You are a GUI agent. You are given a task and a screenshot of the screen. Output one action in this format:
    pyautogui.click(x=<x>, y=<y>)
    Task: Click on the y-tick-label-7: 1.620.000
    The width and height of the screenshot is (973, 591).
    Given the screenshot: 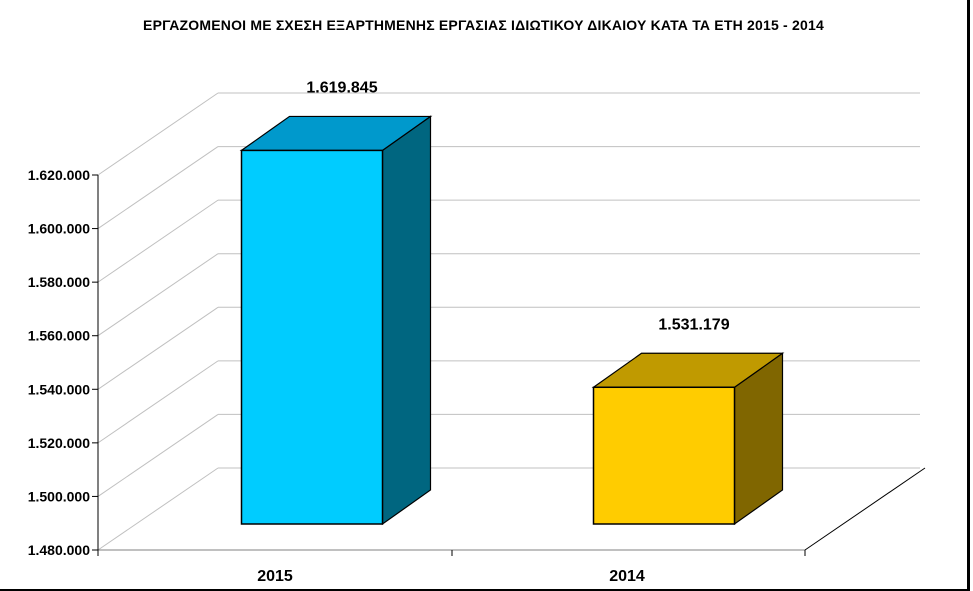 What is the action you would take?
    pyautogui.click(x=59, y=175)
    